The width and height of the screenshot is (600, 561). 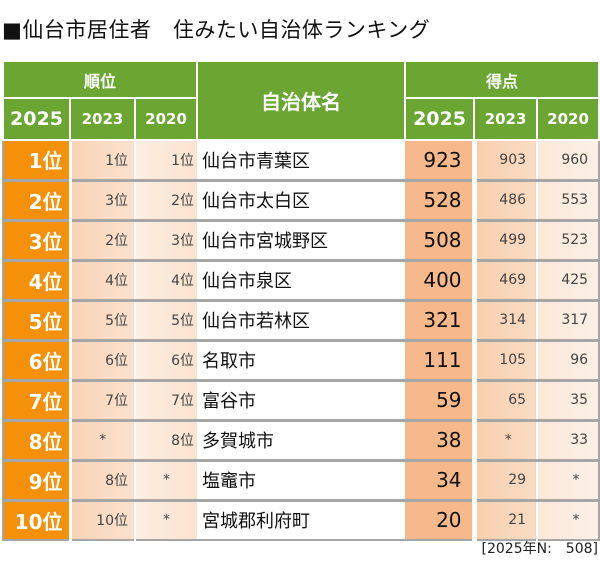 I want to click on municipality-name-cell: 塩竈市, so click(x=301, y=479).